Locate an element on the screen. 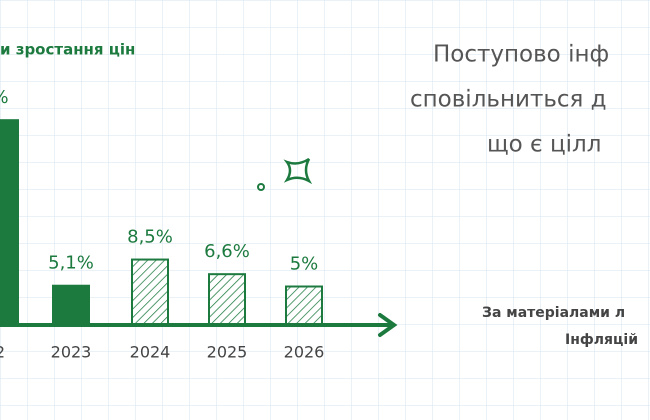 The width and height of the screenshot is (650, 420). dot-doodle is located at coordinates (261, 187).